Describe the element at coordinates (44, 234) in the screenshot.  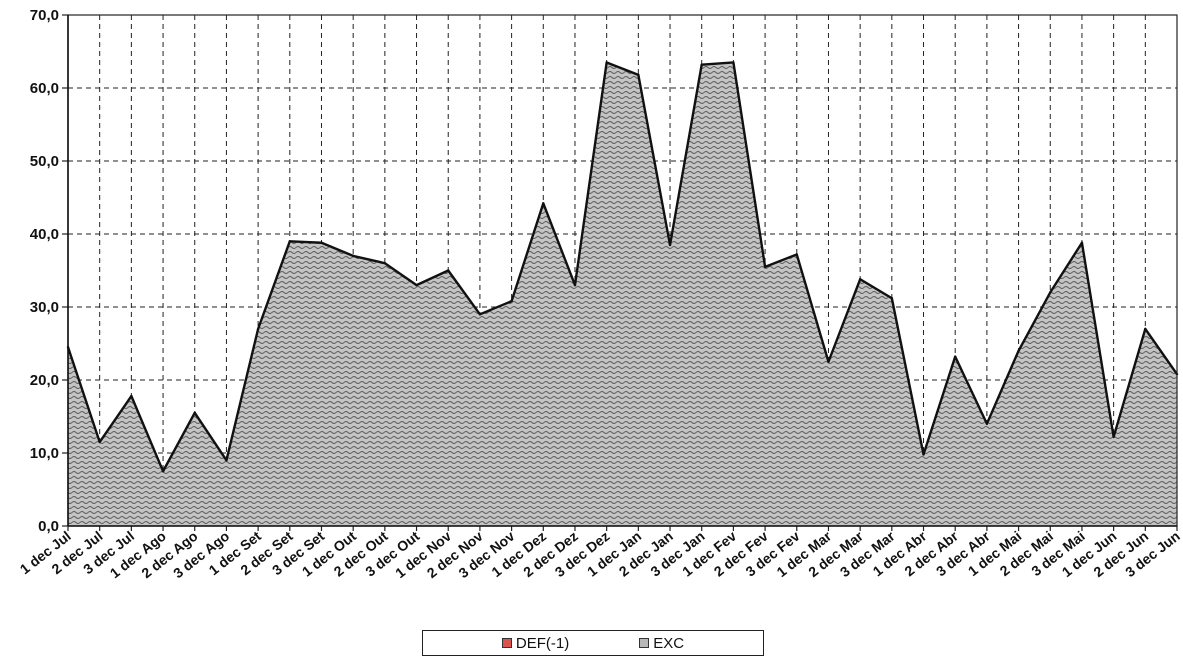
I see `y-tick-label: 40,0` at that location.